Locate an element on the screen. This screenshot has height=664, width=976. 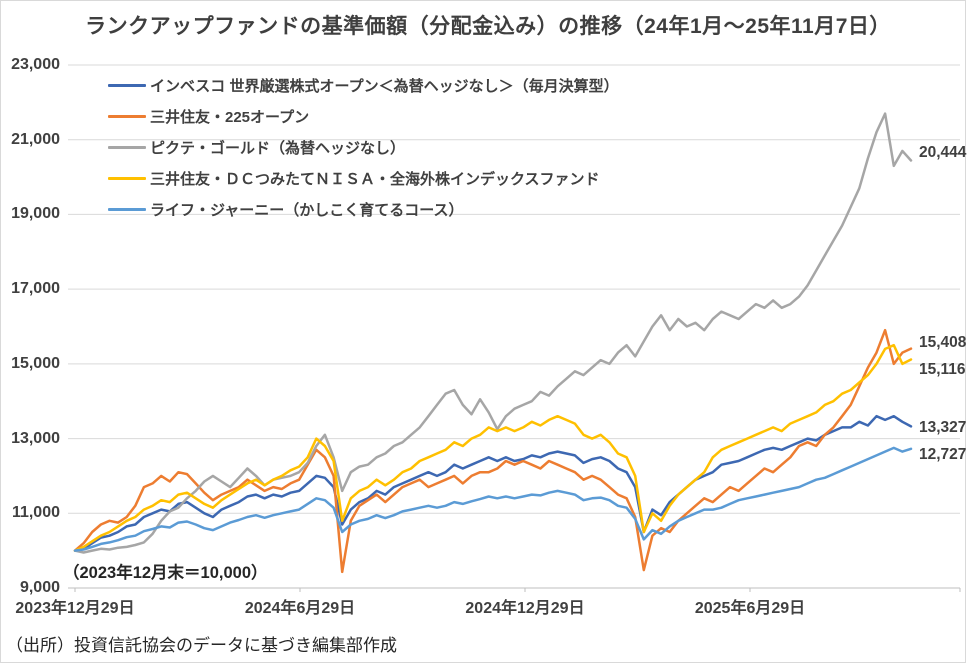
x-tick-label: 2024年12月29日 is located at coordinates (525, 608).